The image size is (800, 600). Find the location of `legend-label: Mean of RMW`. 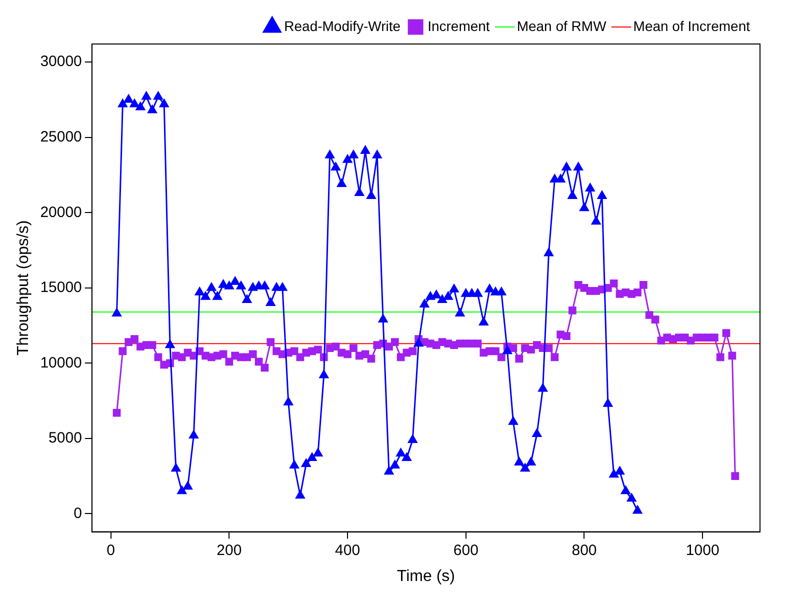

legend-label: Mean of RMW is located at coordinates (562, 26).